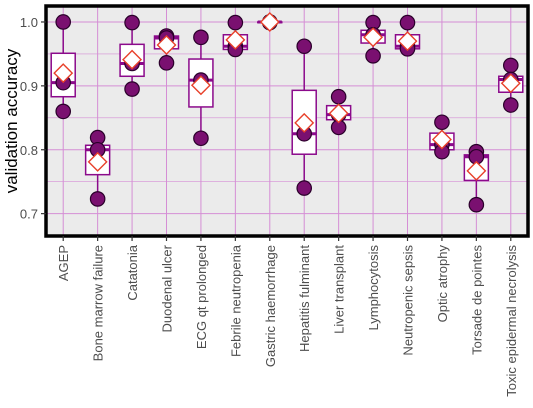 This screenshot has height=408, width=533. What do you see at coordinates (235, 300) in the screenshot?
I see `x-tick-label: Febrile neutropenia` at bounding box center [235, 300].